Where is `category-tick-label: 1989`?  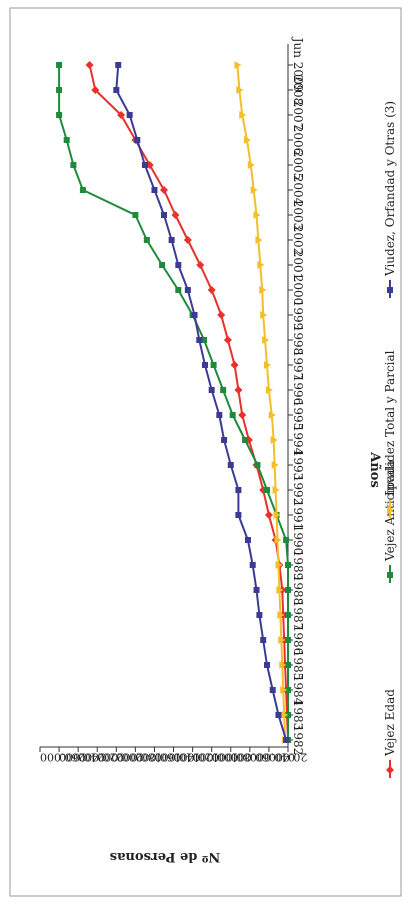
category-tick-label: 1989 is located at coordinates (298, 565).